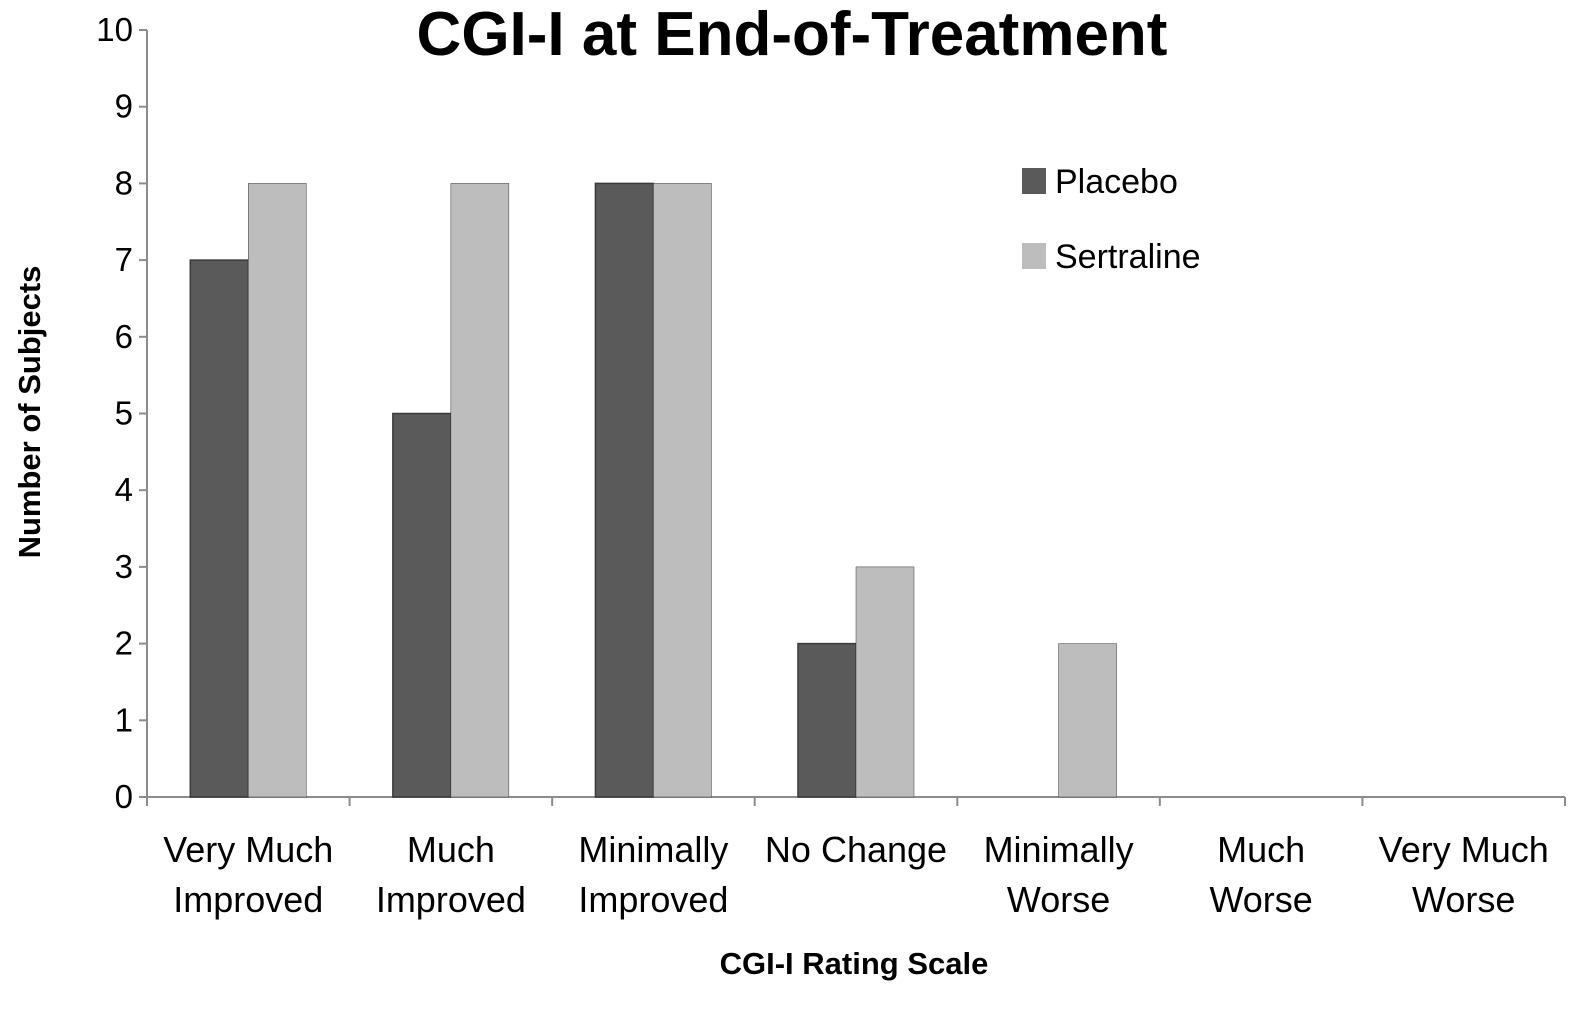 This screenshot has height=1012, width=1594. What do you see at coordinates (856, 801) in the screenshot?
I see `x-axis-ticks` at bounding box center [856, 801].